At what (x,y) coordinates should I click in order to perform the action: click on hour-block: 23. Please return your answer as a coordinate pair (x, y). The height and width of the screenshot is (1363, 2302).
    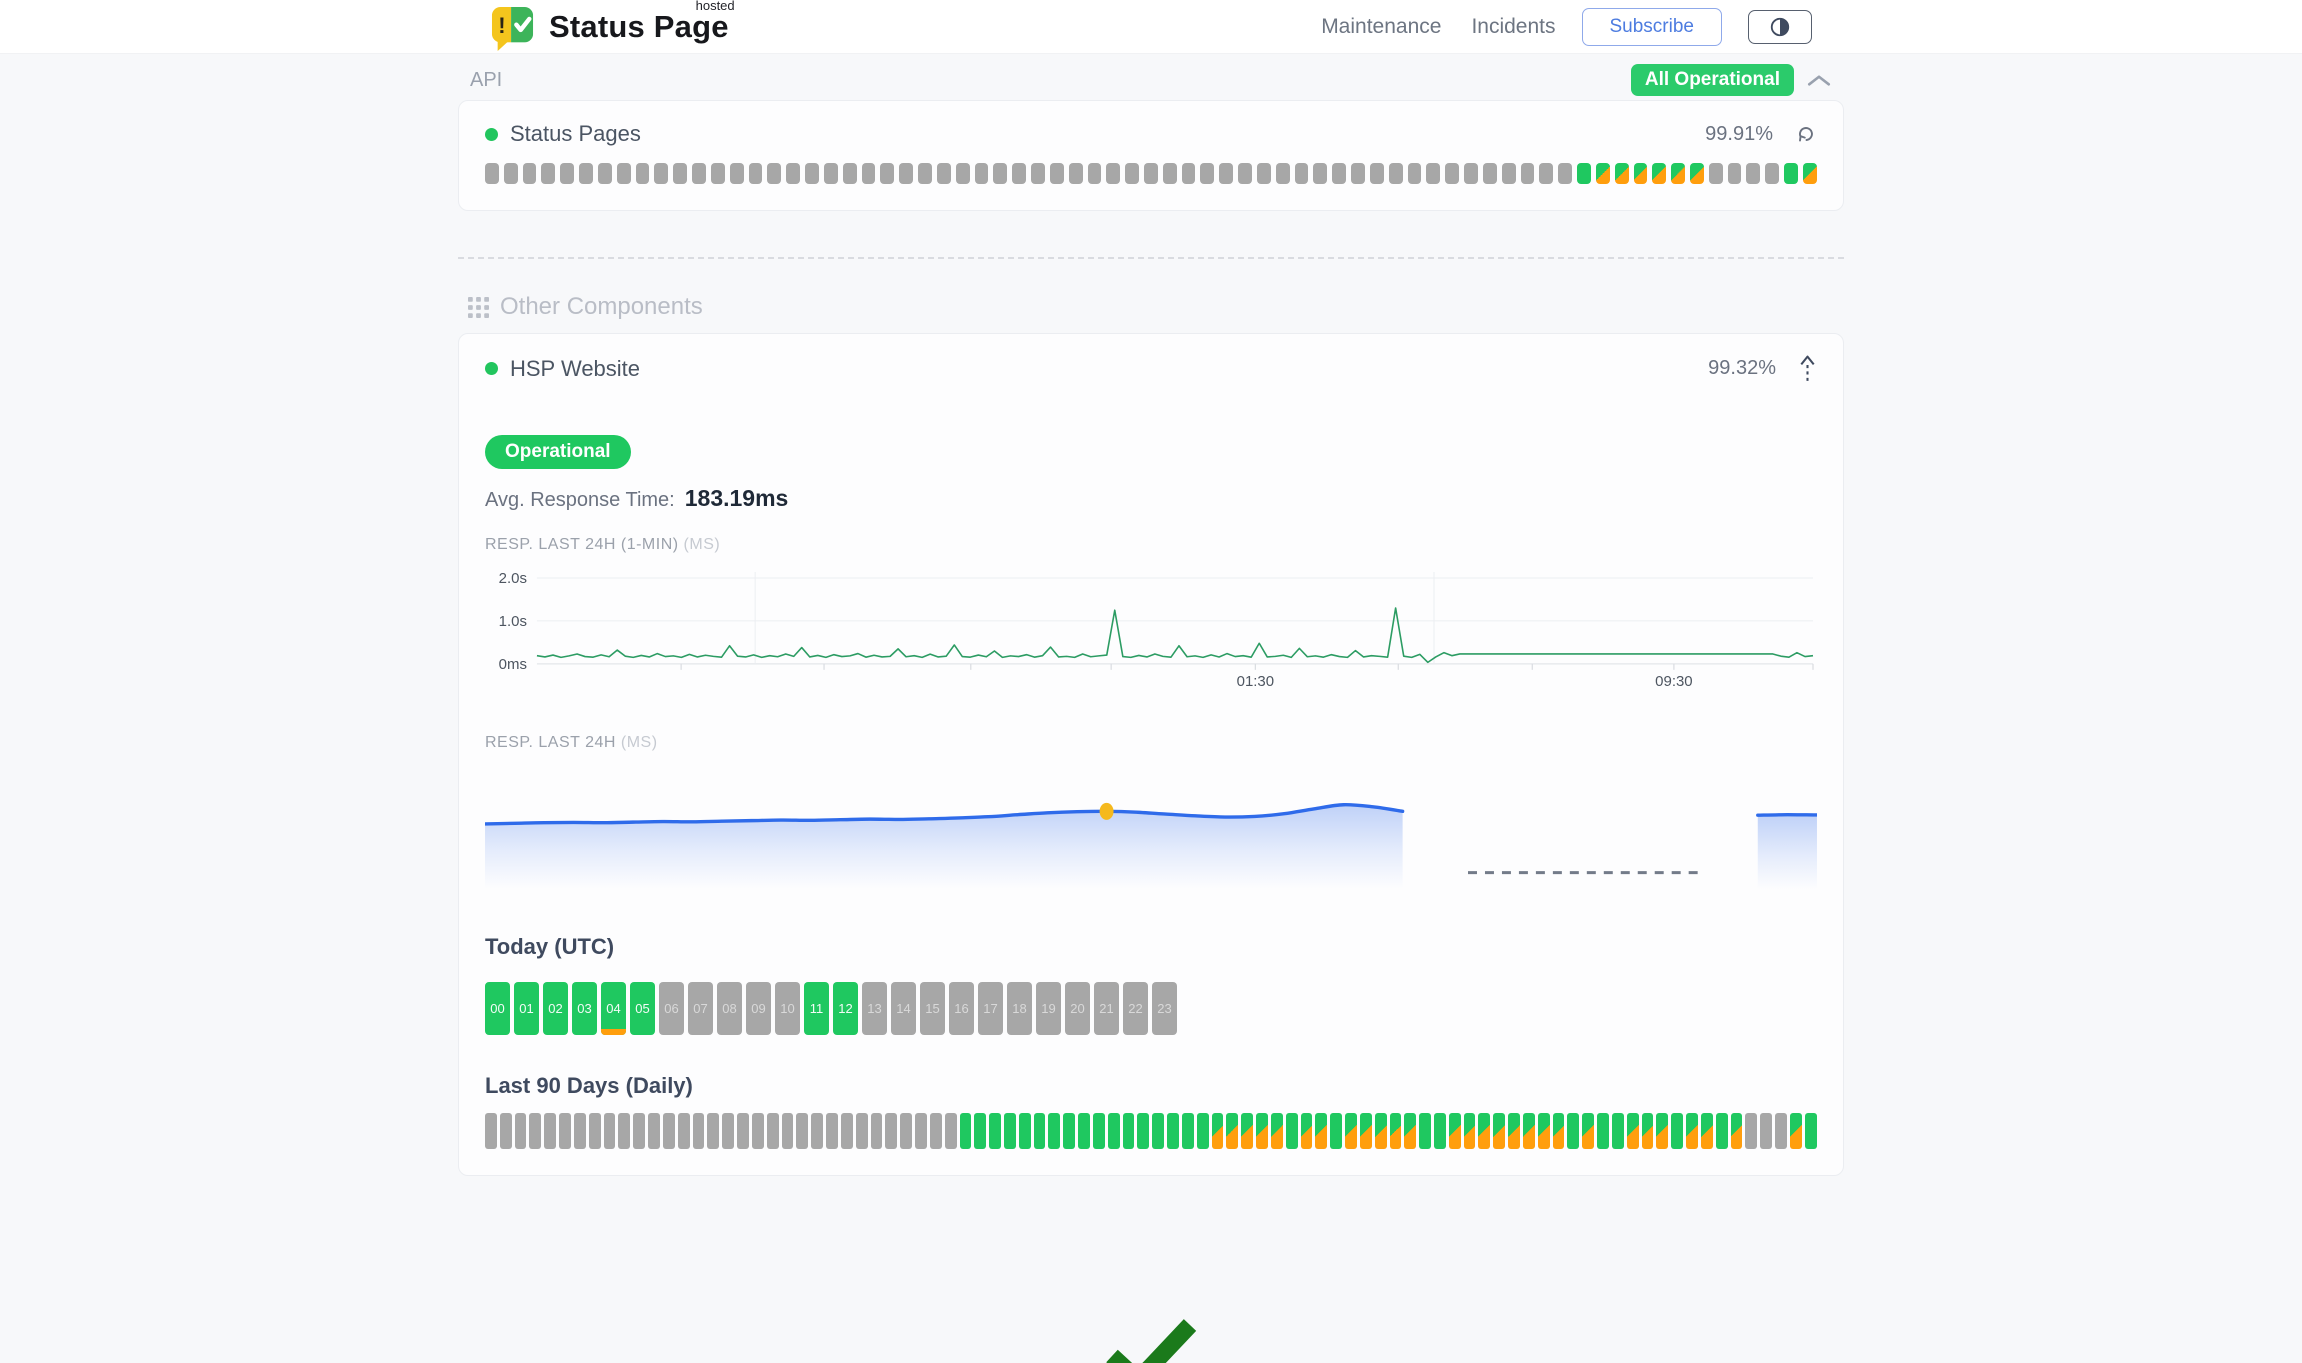
    Looking at the image, I should click on (1164, 1008).